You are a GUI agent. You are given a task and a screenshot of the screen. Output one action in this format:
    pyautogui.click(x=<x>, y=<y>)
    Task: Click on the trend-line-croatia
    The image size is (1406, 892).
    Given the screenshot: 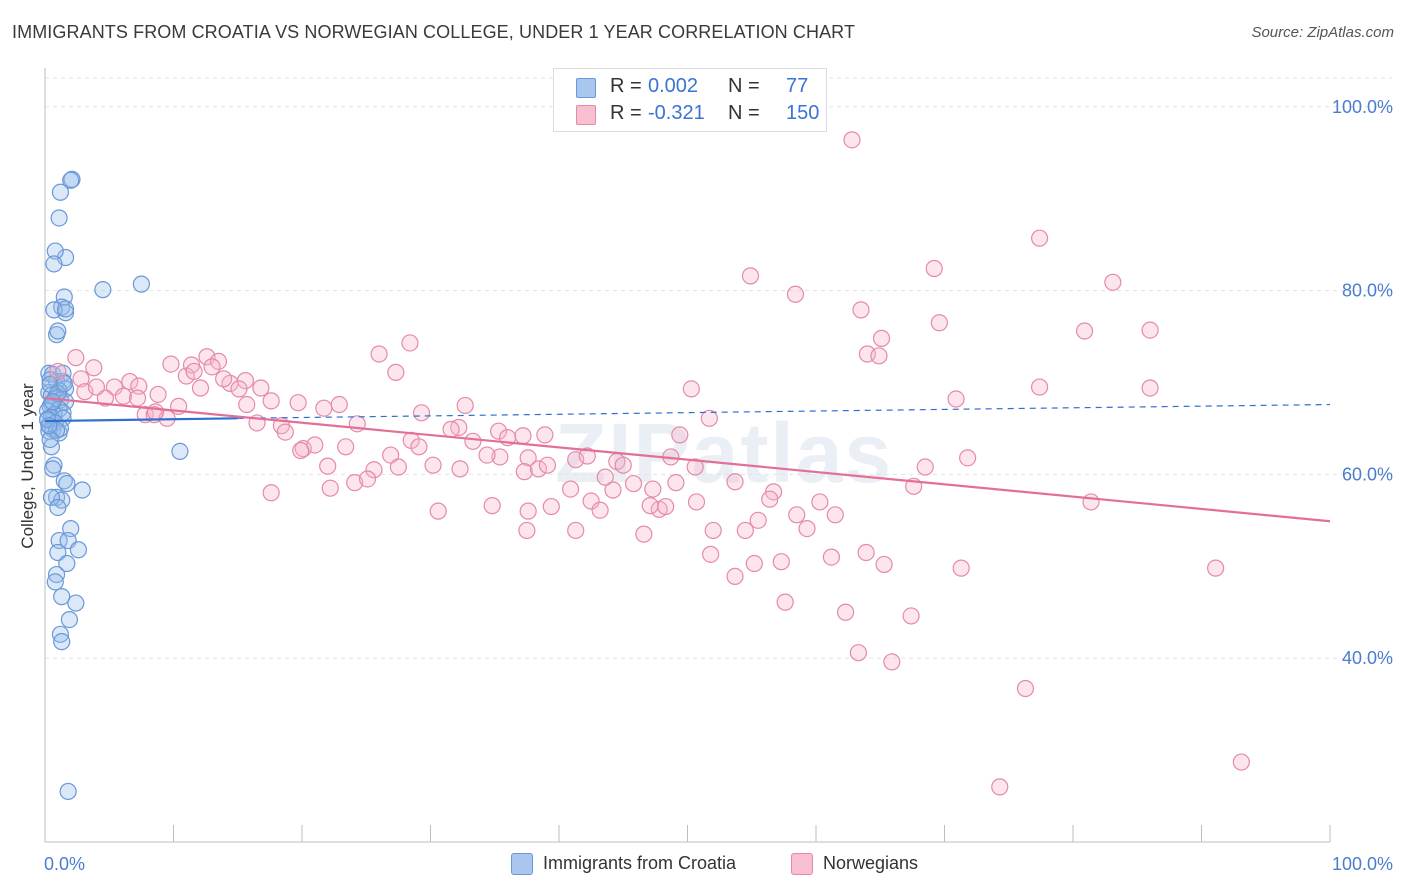 What is the action you would take?
    pyautogui.click(x=141, y=420)
    